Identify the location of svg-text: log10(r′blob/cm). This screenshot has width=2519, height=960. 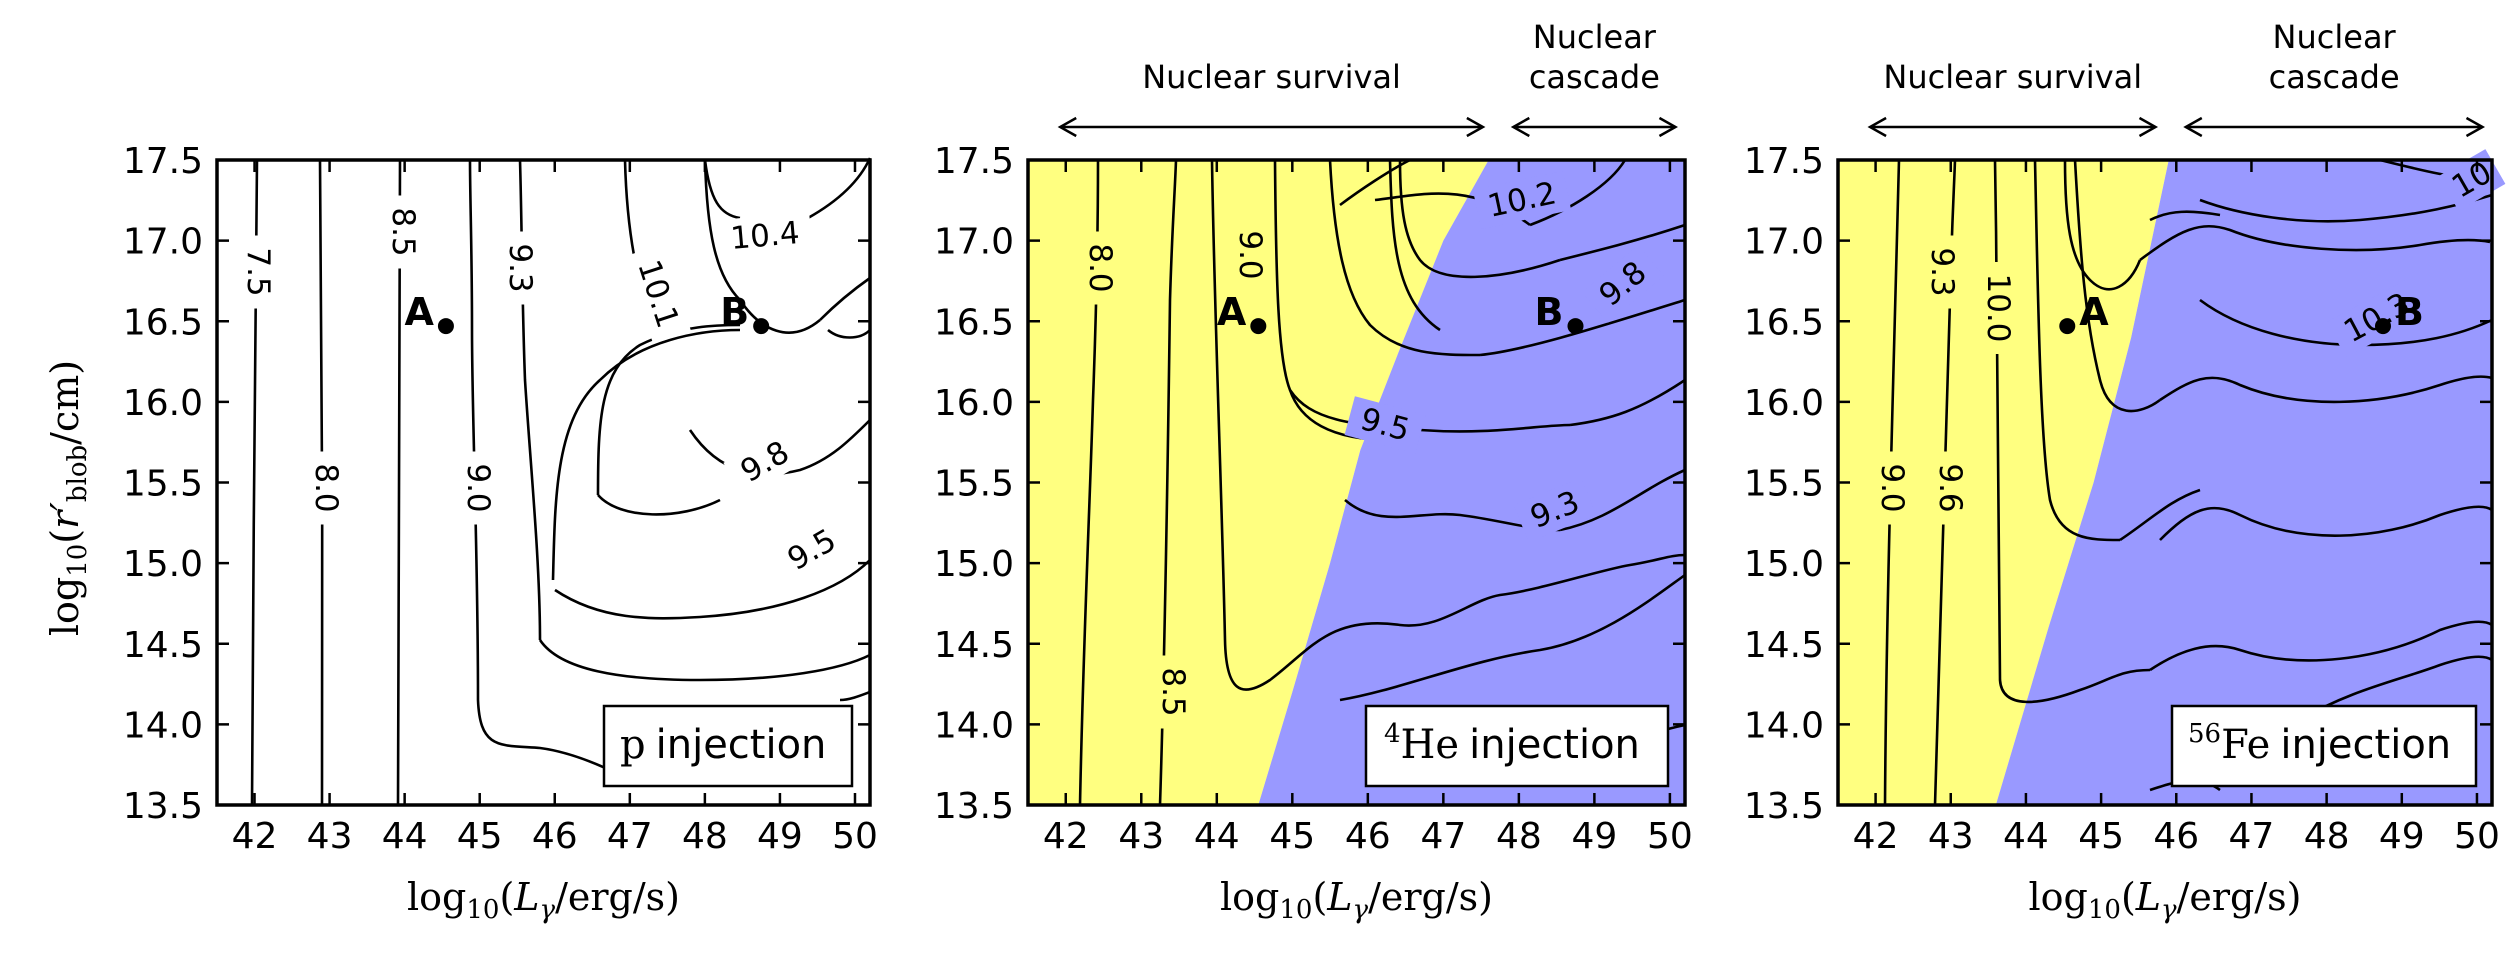
(68, 498).